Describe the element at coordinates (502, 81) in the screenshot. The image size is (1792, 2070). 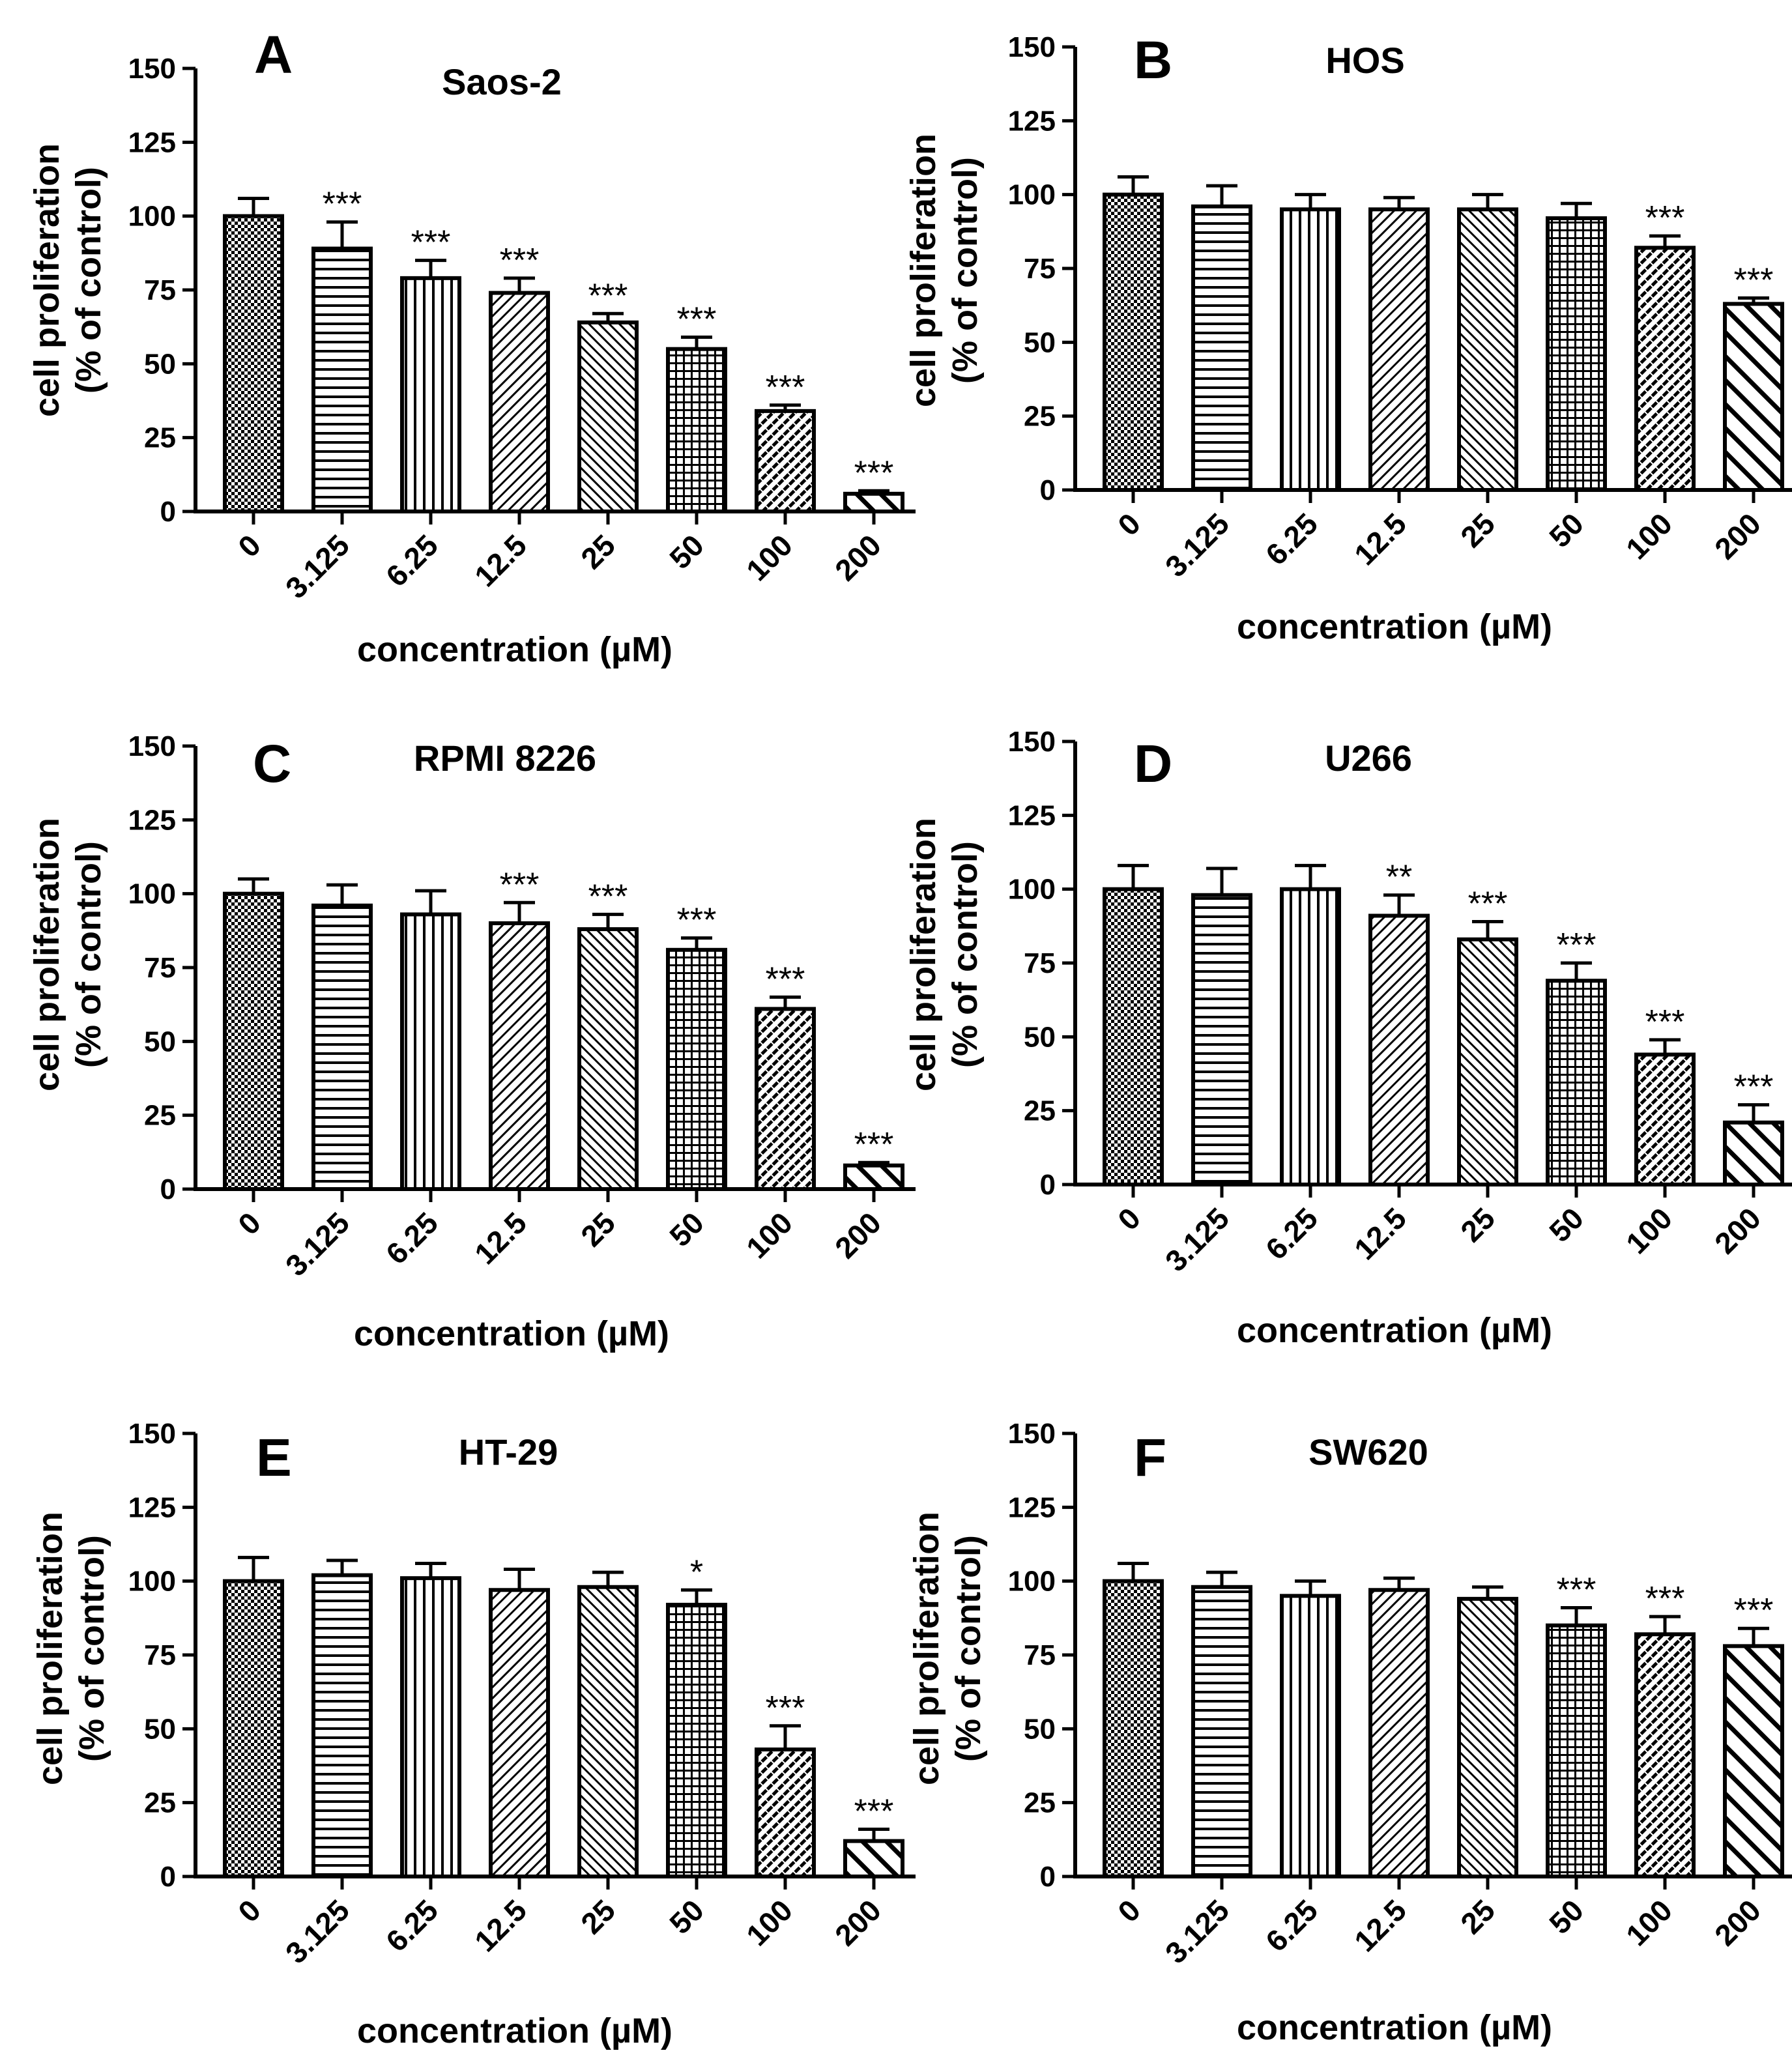
I see `panel-title: Saos-2` at that location.